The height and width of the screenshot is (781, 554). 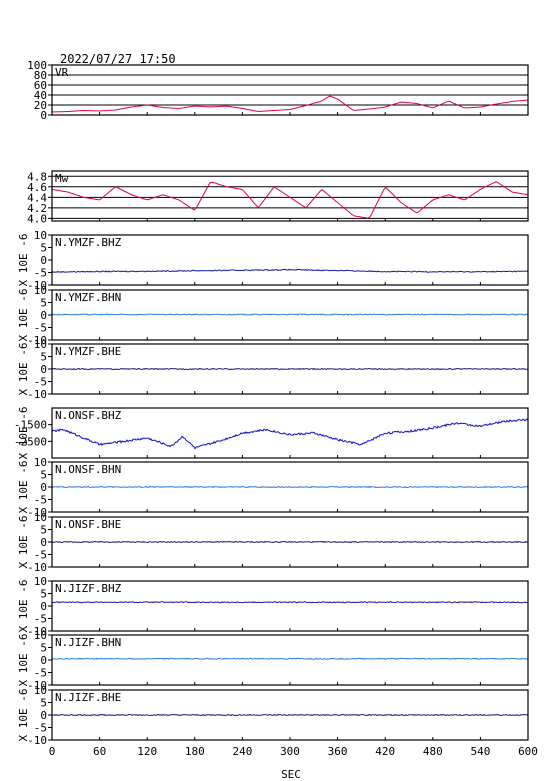 What do you see at coordinates (30, 425) in the screenshot?
I see `y-tick-label: -1500` at bounding box center [30, 425].